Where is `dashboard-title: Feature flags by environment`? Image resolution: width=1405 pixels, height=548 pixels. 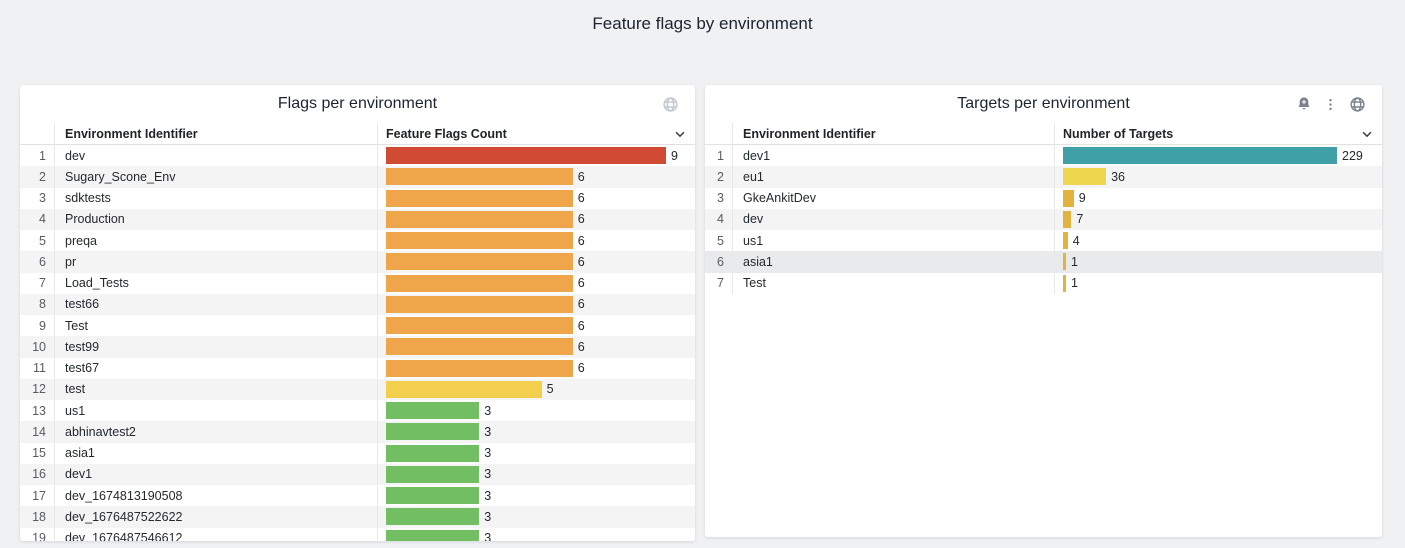
dashboard-title: Feature flags by environment is located at coordinates (702, 23).